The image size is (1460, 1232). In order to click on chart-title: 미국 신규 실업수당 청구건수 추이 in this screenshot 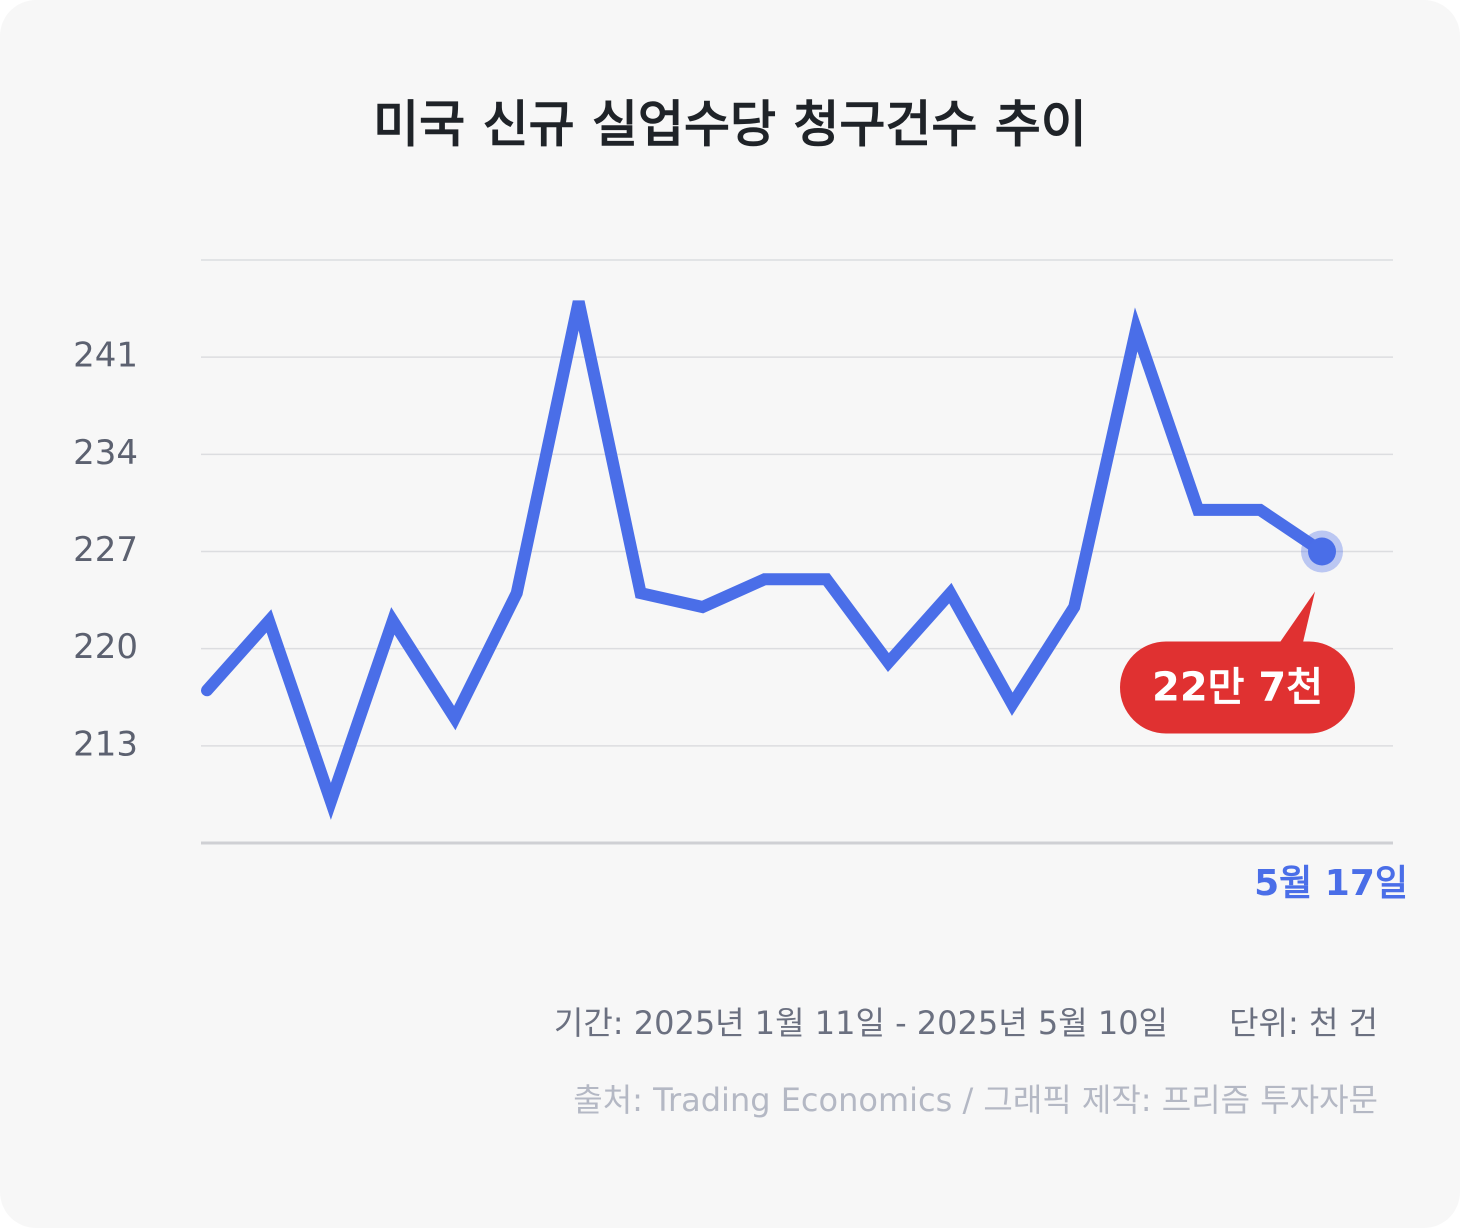, I will do `click(730, 125)`.